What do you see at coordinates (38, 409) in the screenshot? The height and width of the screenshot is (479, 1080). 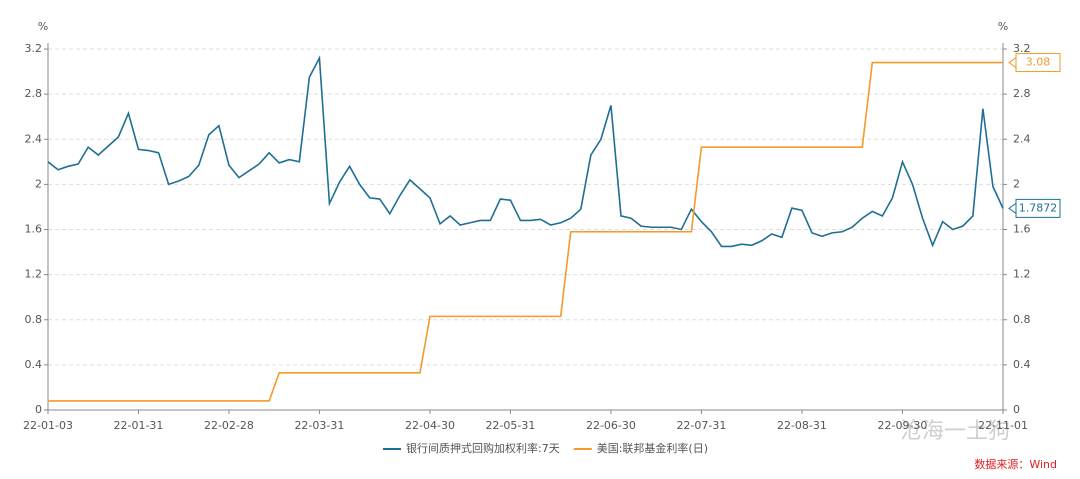 I see `y-tick-label: 0` at bounding box center [38, 409].